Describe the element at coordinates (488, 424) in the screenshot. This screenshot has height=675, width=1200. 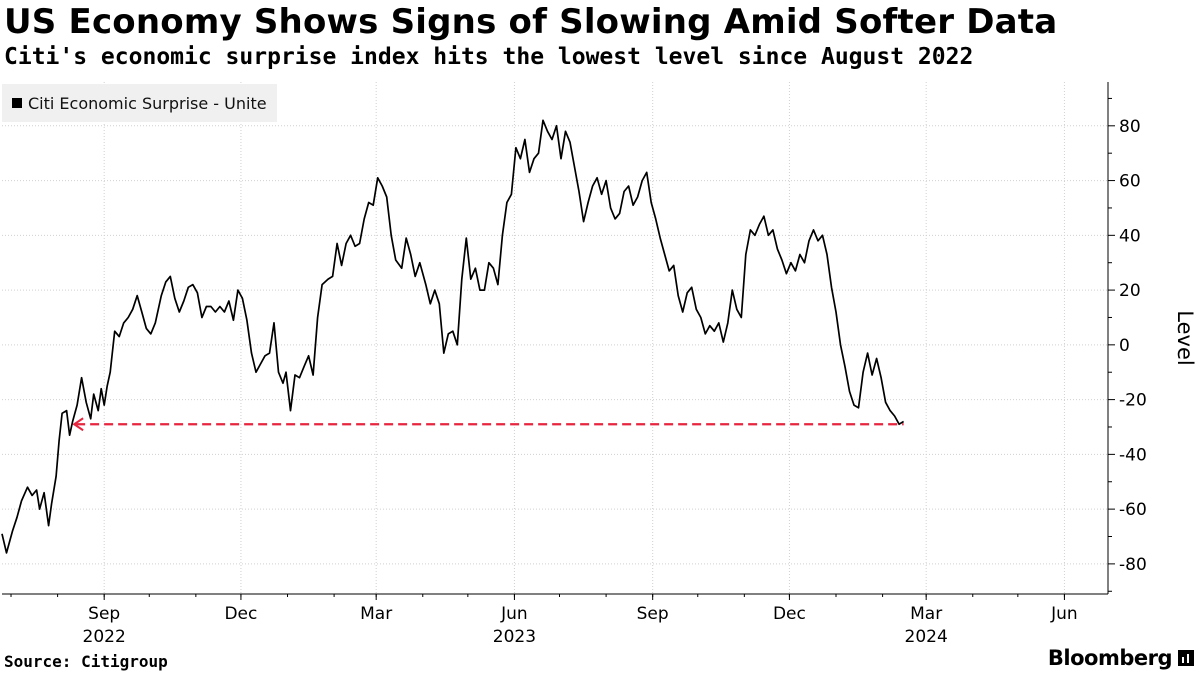
I see `reference-line-group` at that location.